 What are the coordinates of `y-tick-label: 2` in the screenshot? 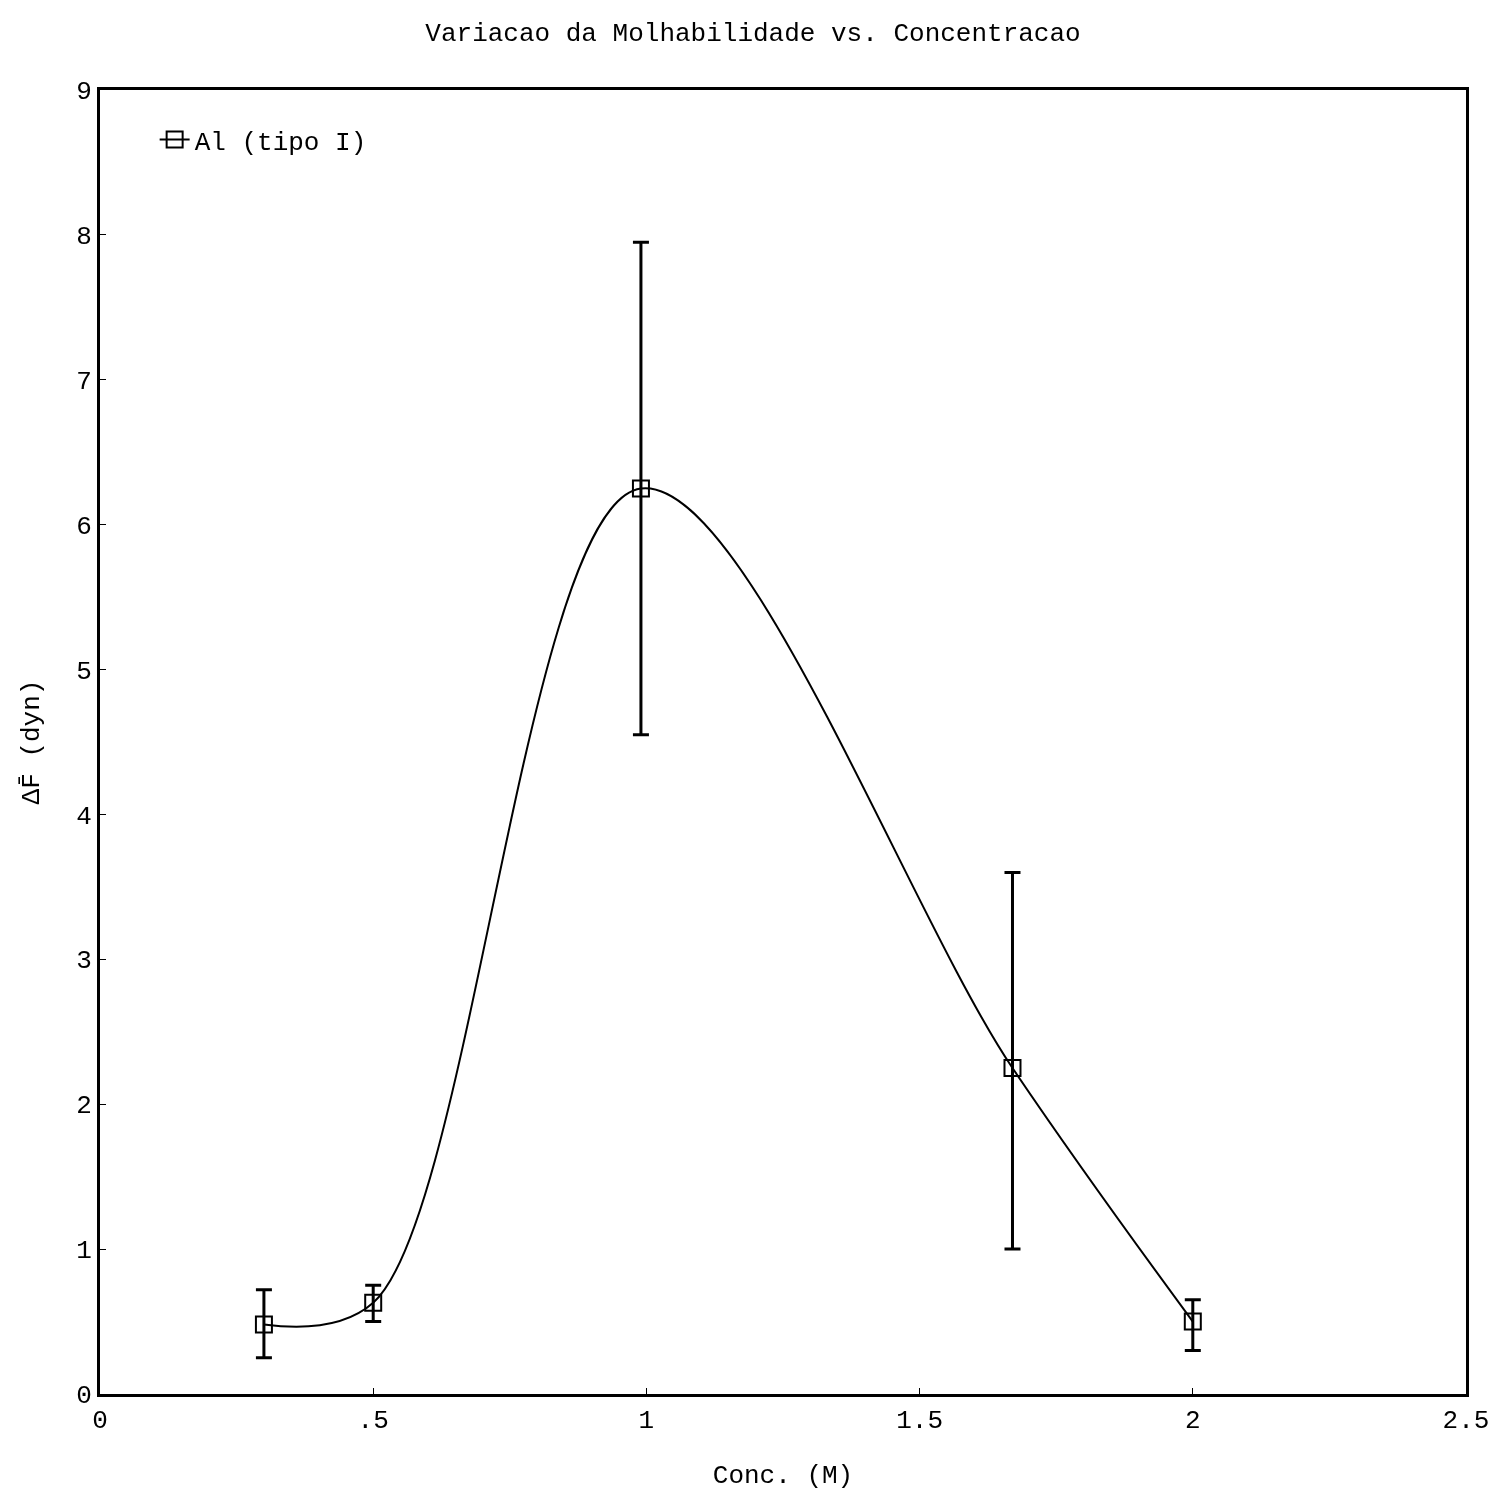 It's located at (84, 1106).